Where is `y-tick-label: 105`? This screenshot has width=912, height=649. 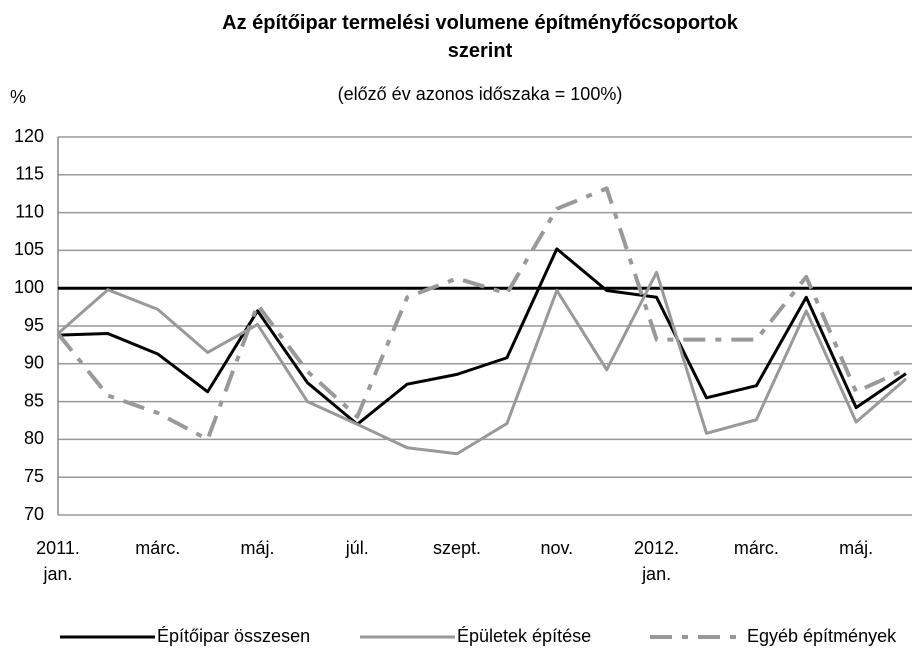 y-tick-label: 105 is located at coordinates (29, 249).